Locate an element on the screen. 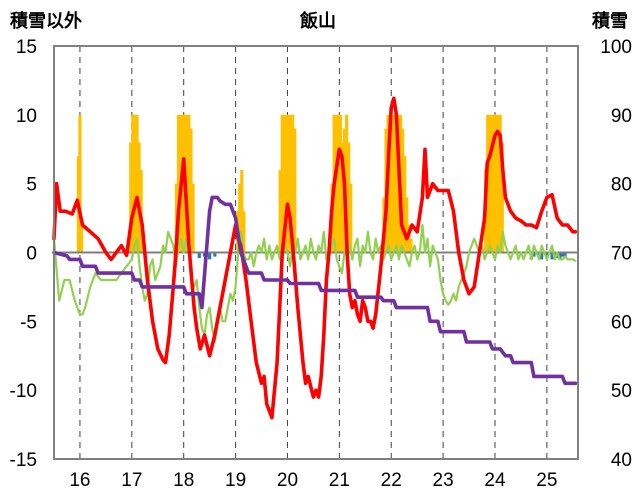 The height and width of the screenshot is (501, 636). y-left-tick-label: 10 is located at coordinates (26, 116).